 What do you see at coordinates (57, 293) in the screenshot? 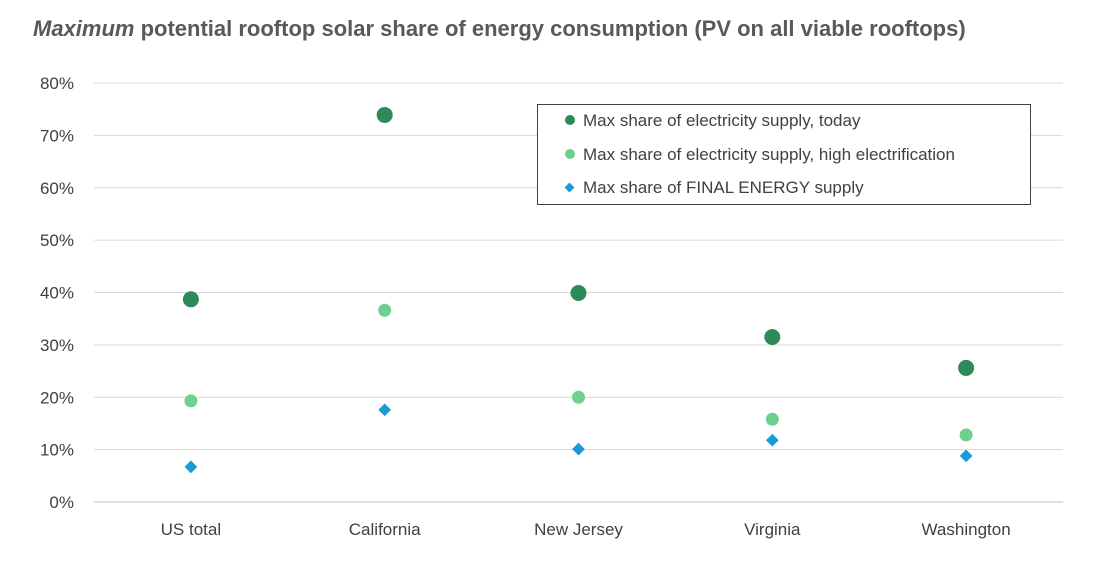
I see `y-tick-label: 40%` at bounding box center [57, 293].